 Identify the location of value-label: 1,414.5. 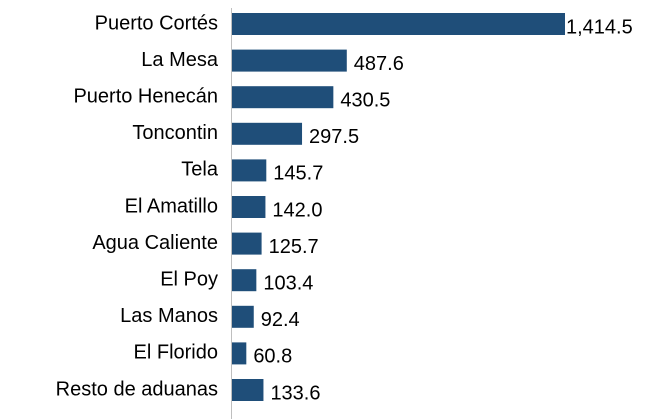
(599, 27).